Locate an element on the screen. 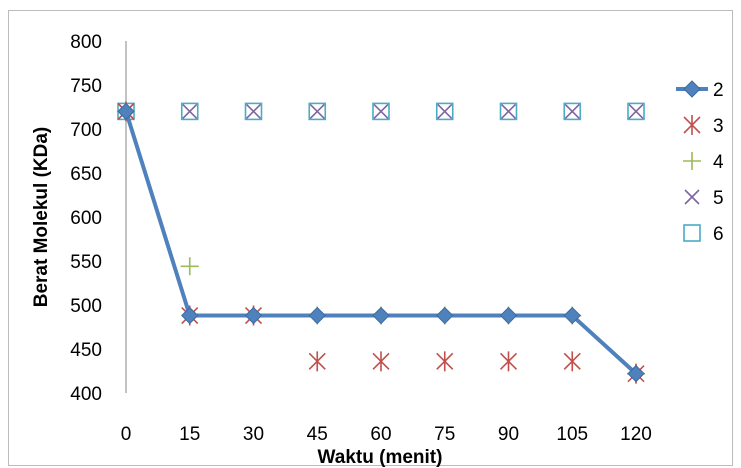 This screenshot has height=468, width=741. x-tick-label: 15 is located at coordinates (189, 434).